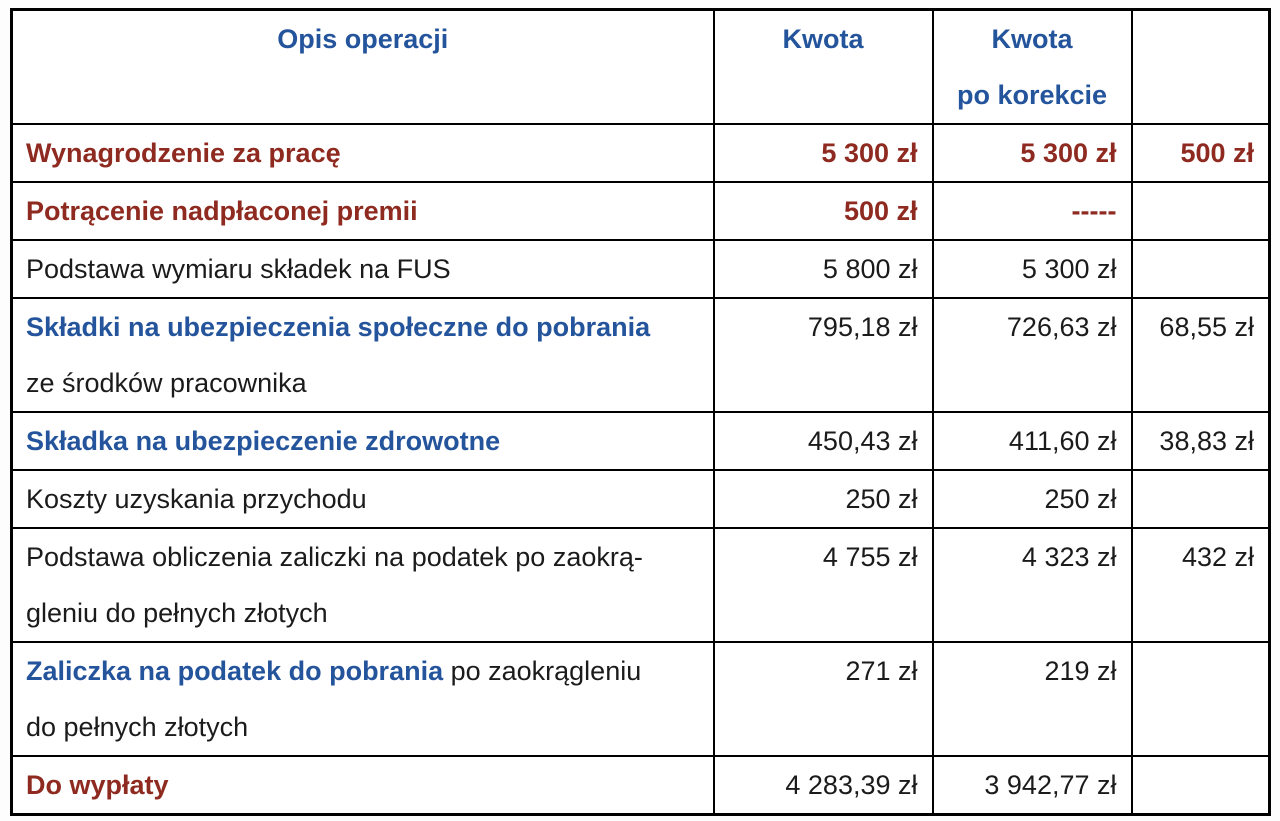 Image resolution: width=1280 pixels, height=821 pixels. What do you see at coordinates (823, 211) in the screenshot?
I see `value-kwota: 500 zł` at bounding box center [823, 211].